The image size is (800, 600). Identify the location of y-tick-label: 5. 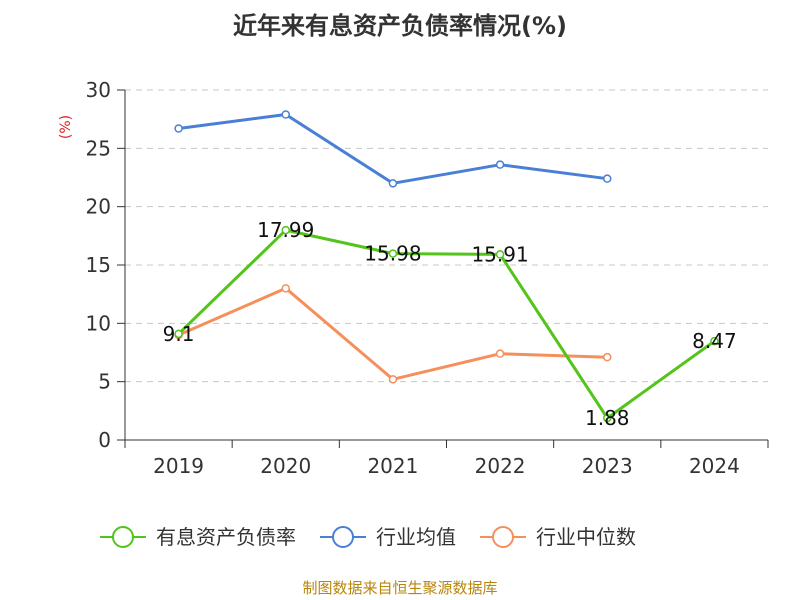
(104, 382).